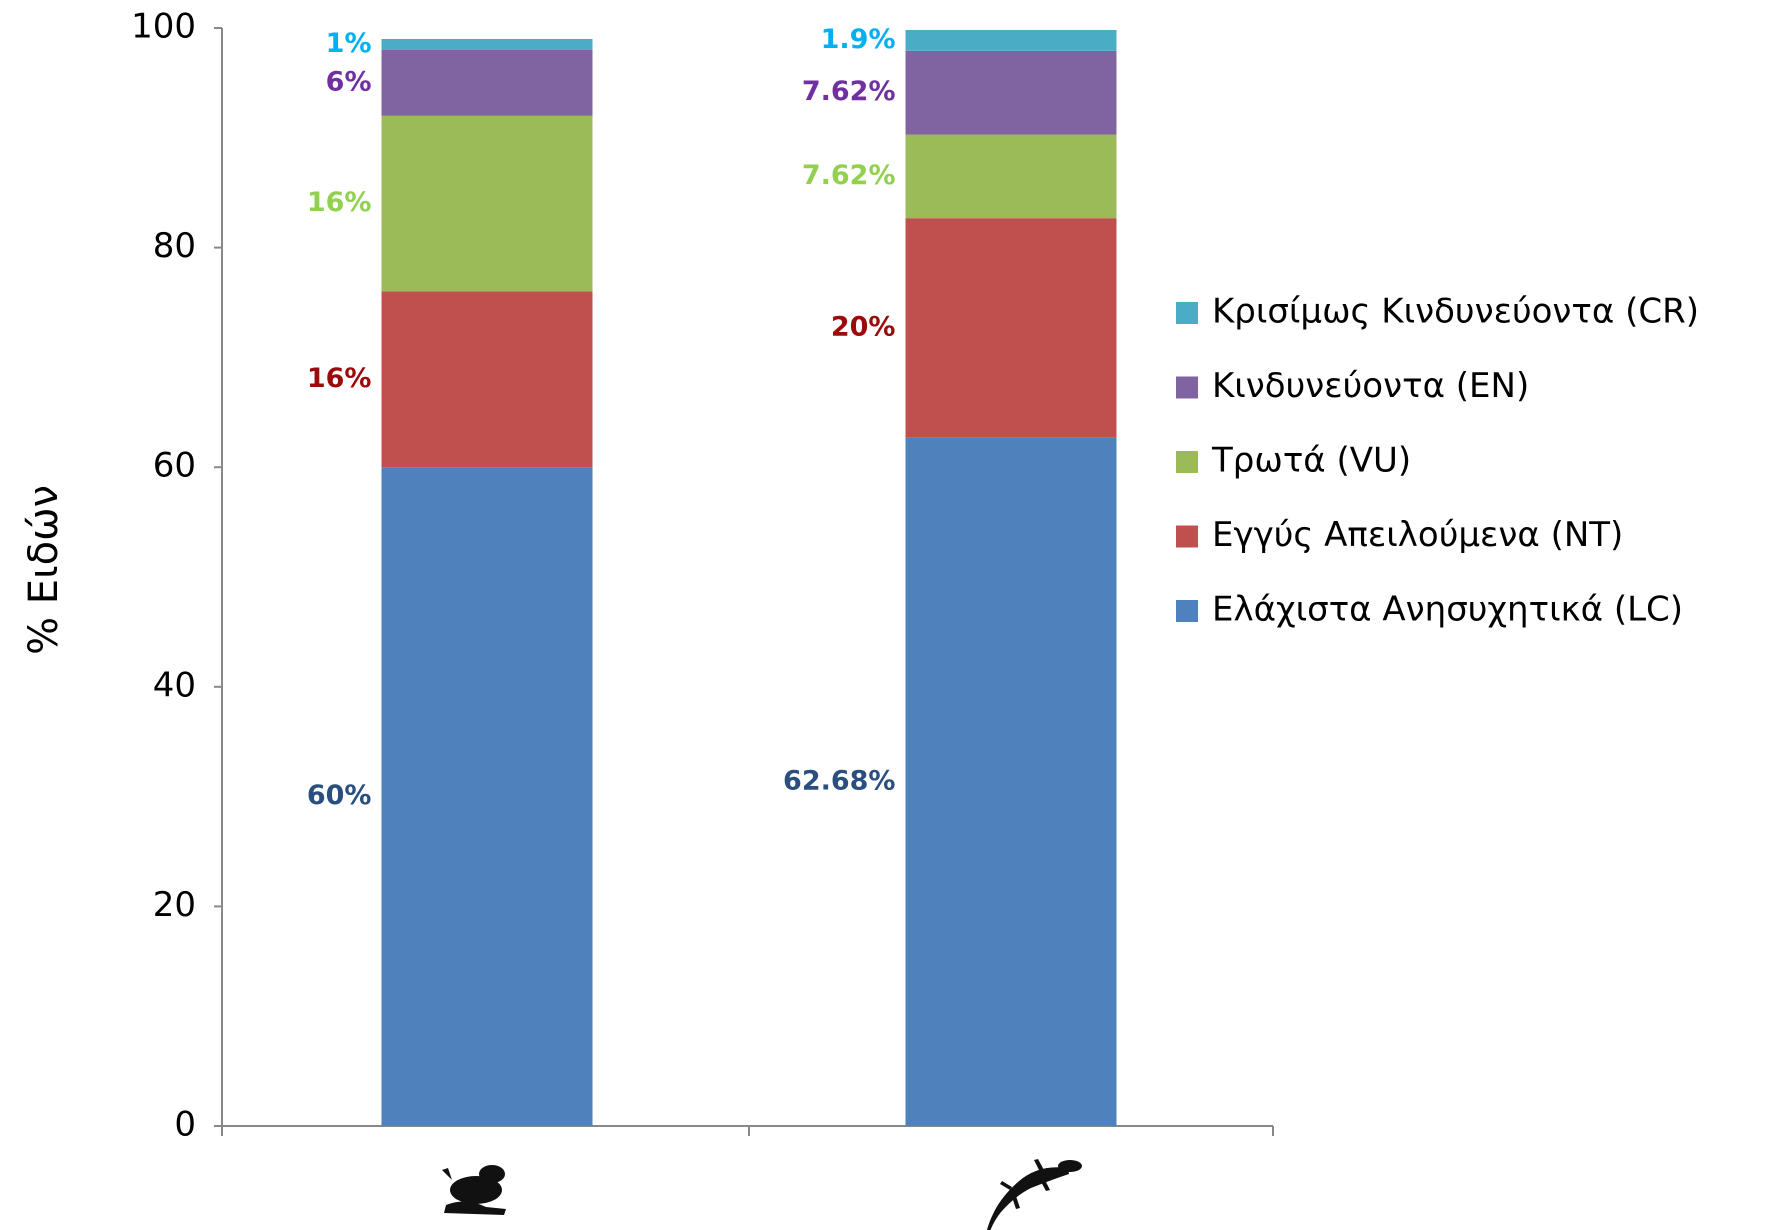 The height and width of the screenshot is (1230, 1787). I want to click on y-tick-label: 40, so click(174, 685).